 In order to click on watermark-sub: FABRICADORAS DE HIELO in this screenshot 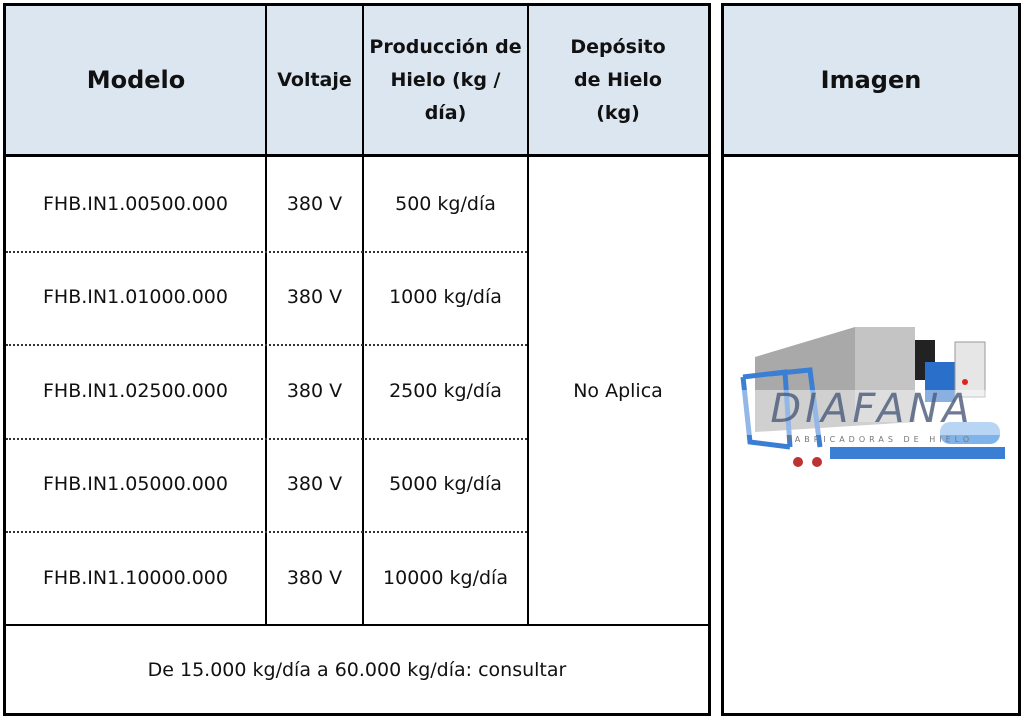, I will do `click(880, 439)`.